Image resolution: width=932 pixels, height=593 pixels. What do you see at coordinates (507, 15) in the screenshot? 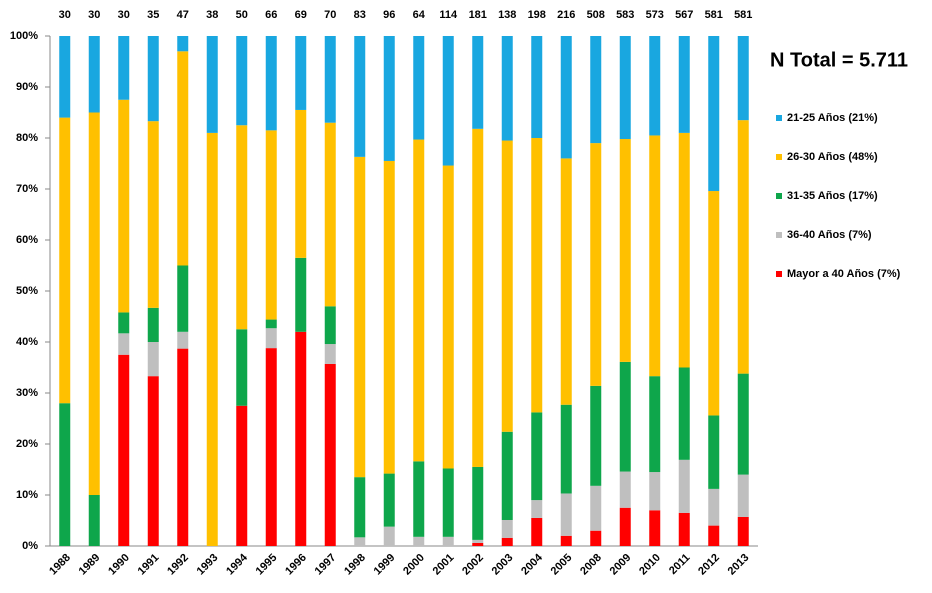
I see `total-label: 138` at bounding box center [507, 15].